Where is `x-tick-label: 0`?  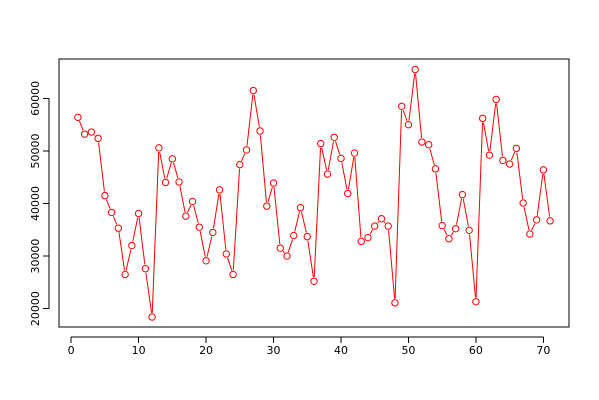
x-tick-label: 0 is located at coordinates (71, 350).